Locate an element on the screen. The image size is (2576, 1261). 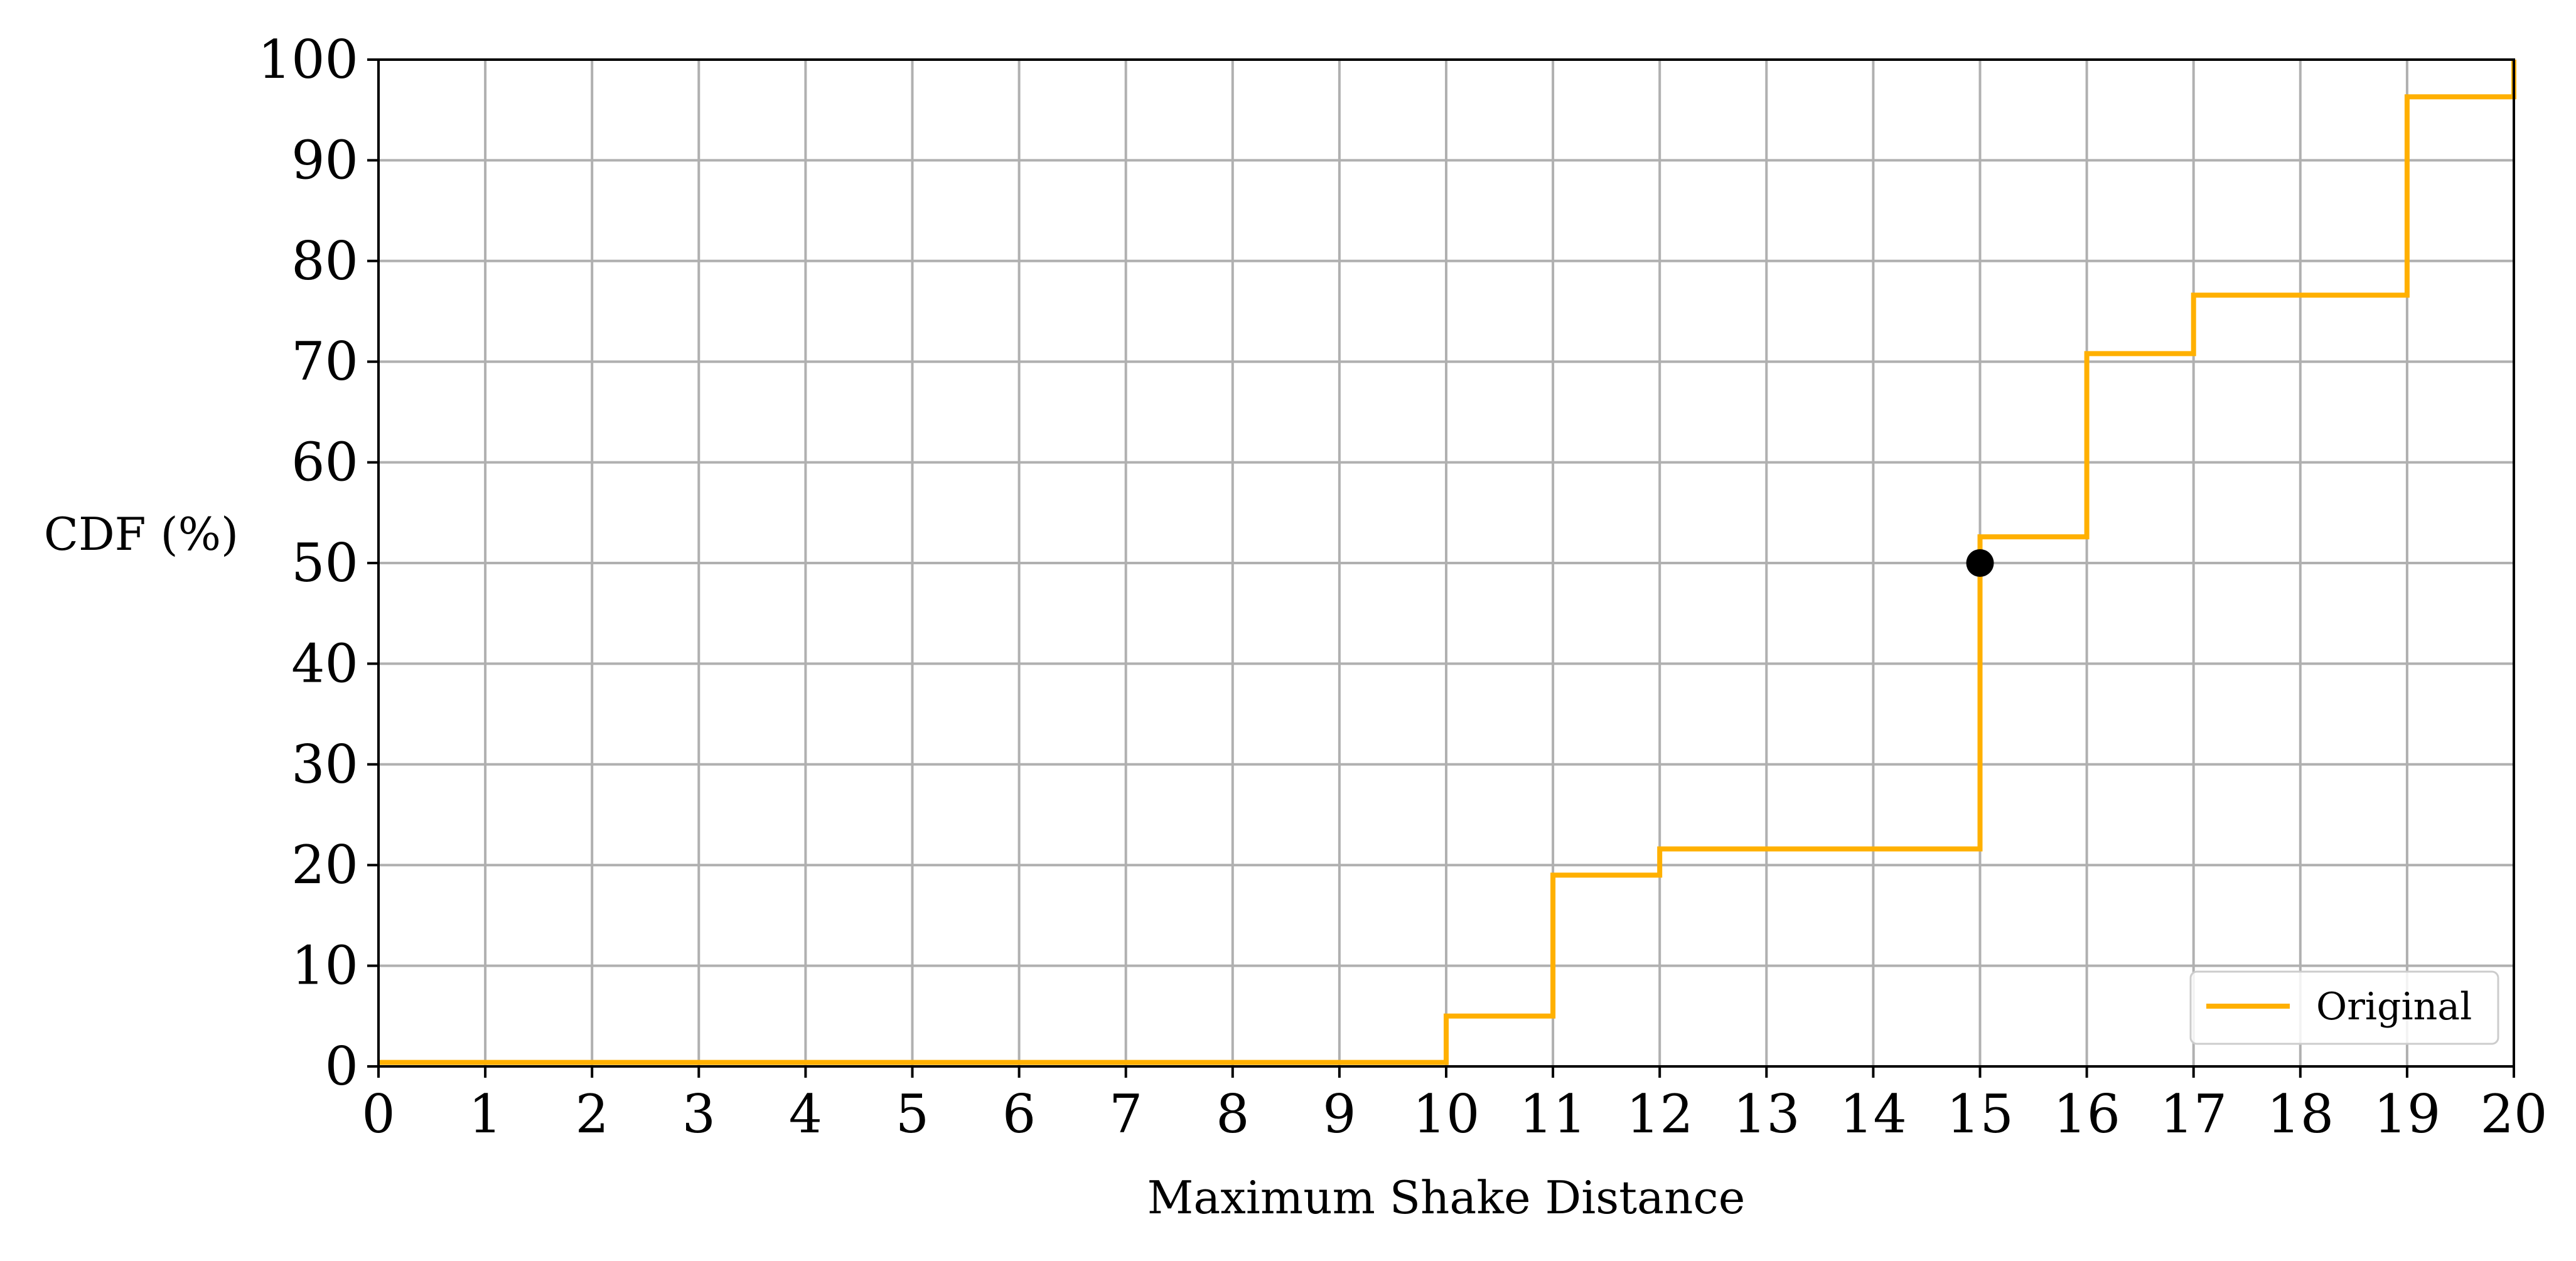
x-tick-label: 2 is located at coordinates (591, 1114).